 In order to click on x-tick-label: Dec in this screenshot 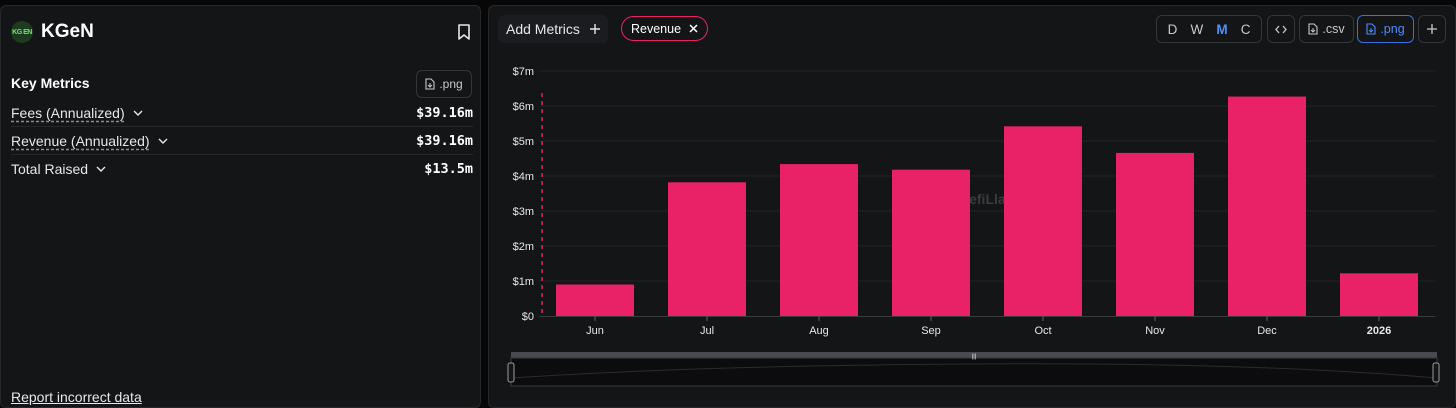, I will do `click(1267, 331)`.